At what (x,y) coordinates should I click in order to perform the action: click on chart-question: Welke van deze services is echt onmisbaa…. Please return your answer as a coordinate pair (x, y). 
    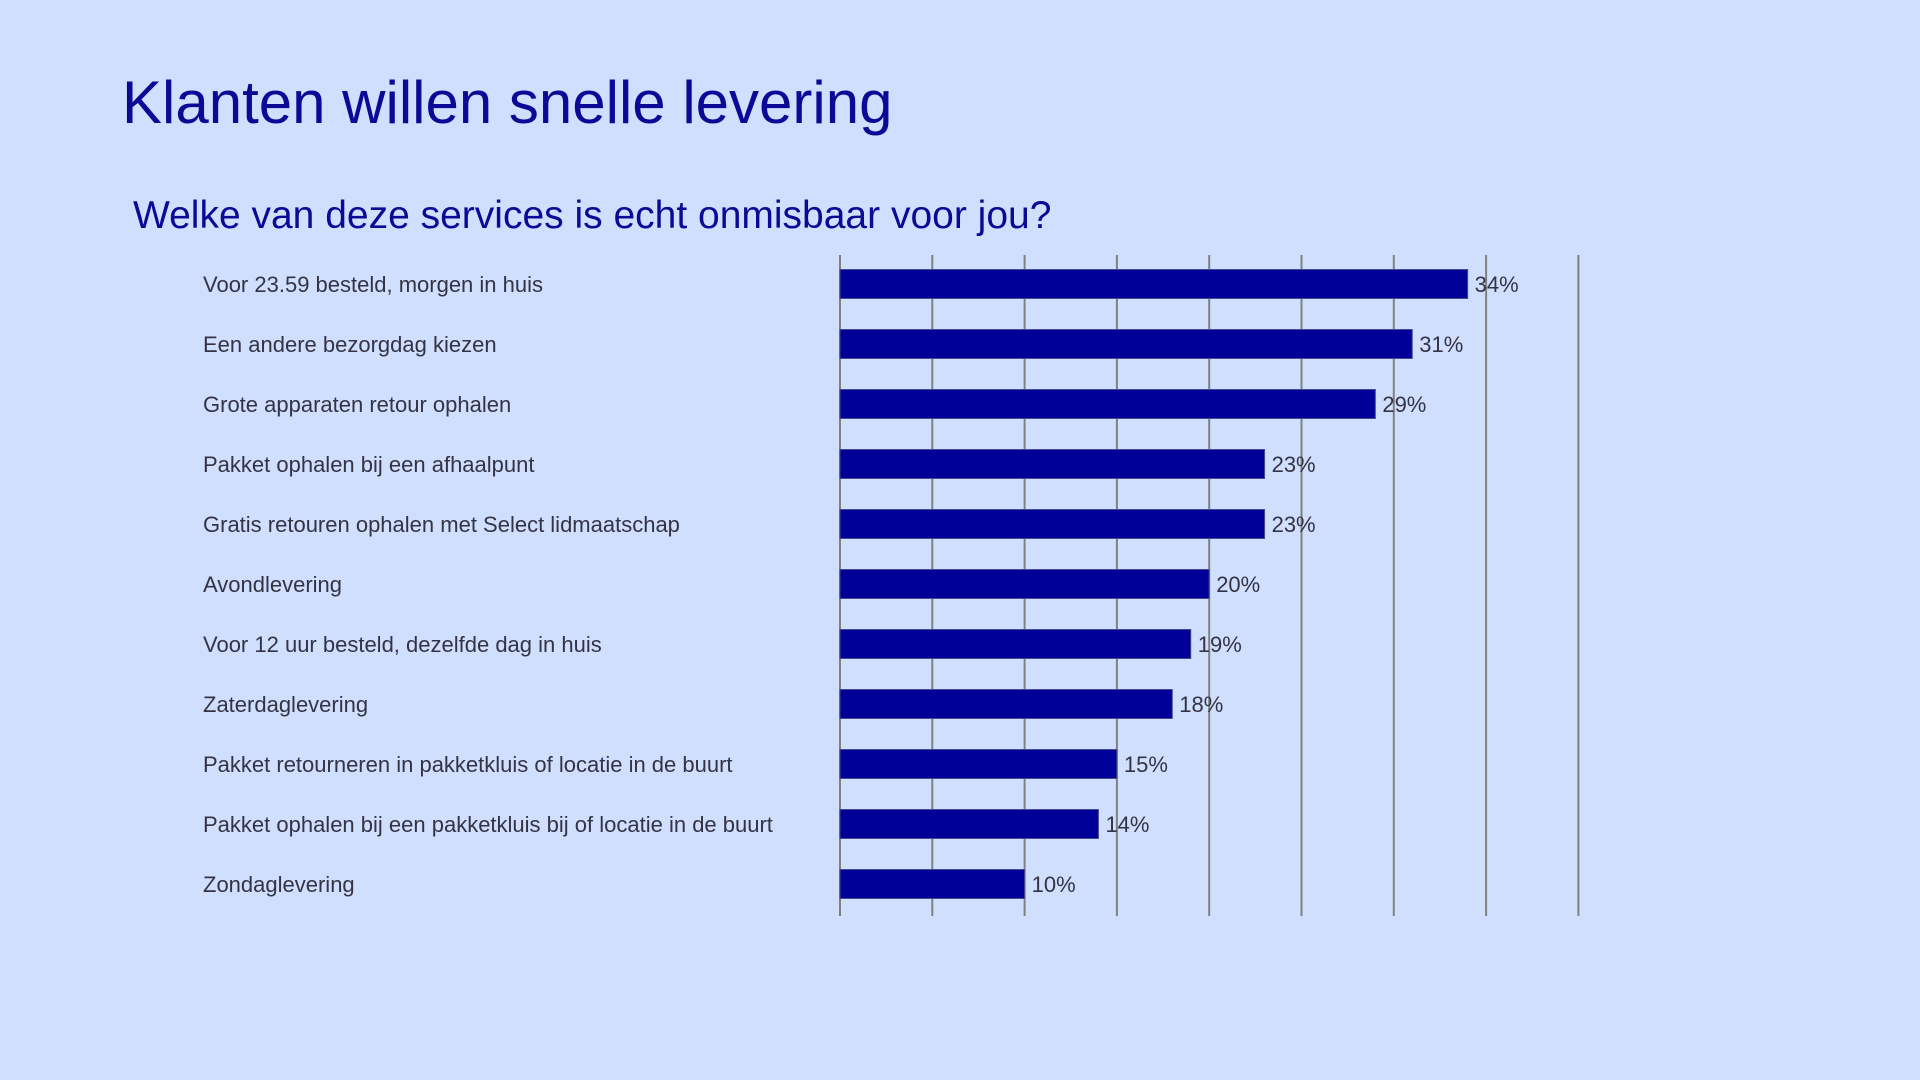
    Looking at the image, I should click on (592, 215).